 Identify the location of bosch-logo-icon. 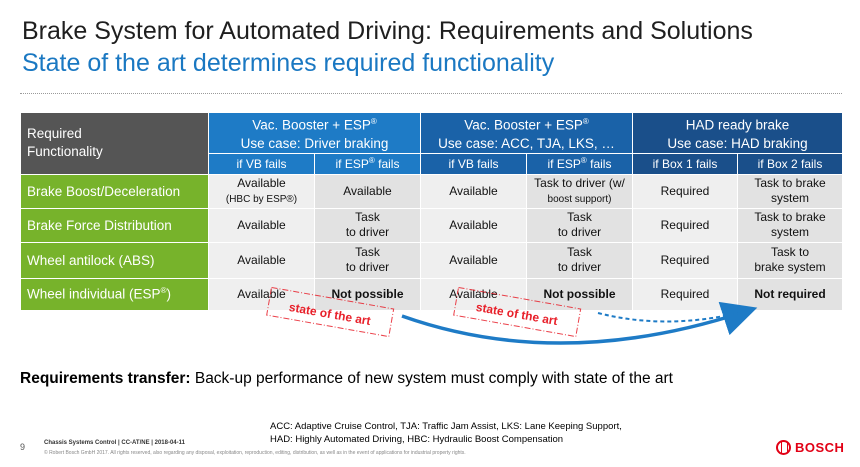
(783, 447).